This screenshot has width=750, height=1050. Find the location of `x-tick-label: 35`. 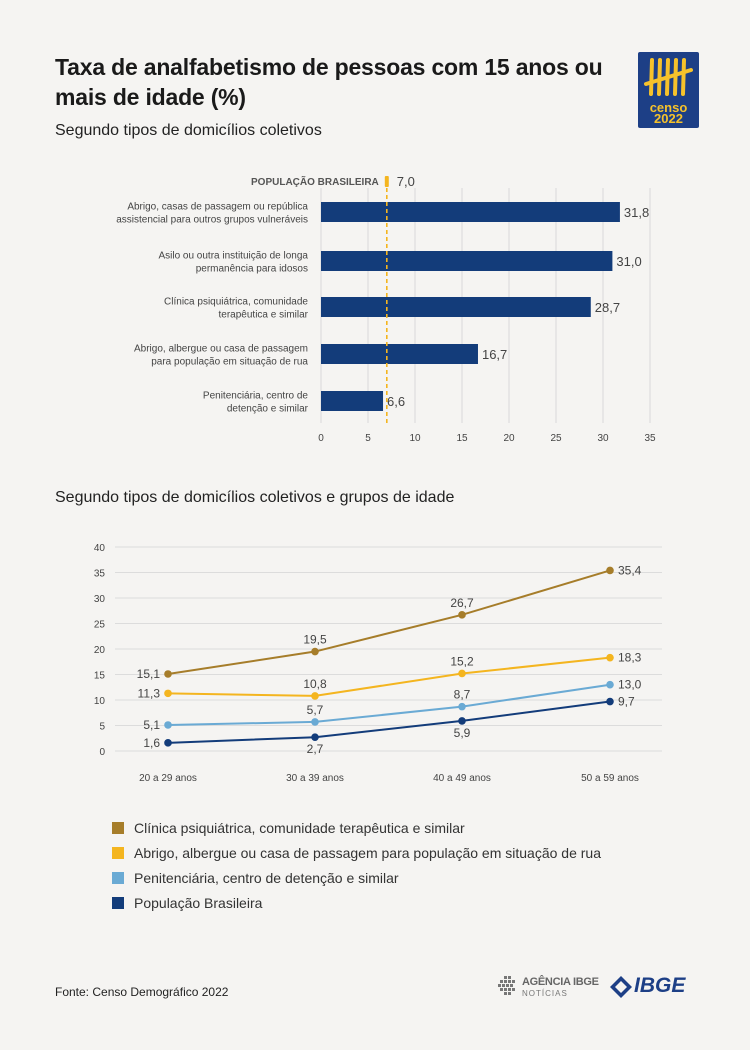

x-tick-label: 35 is located at coordinates (650, 438).